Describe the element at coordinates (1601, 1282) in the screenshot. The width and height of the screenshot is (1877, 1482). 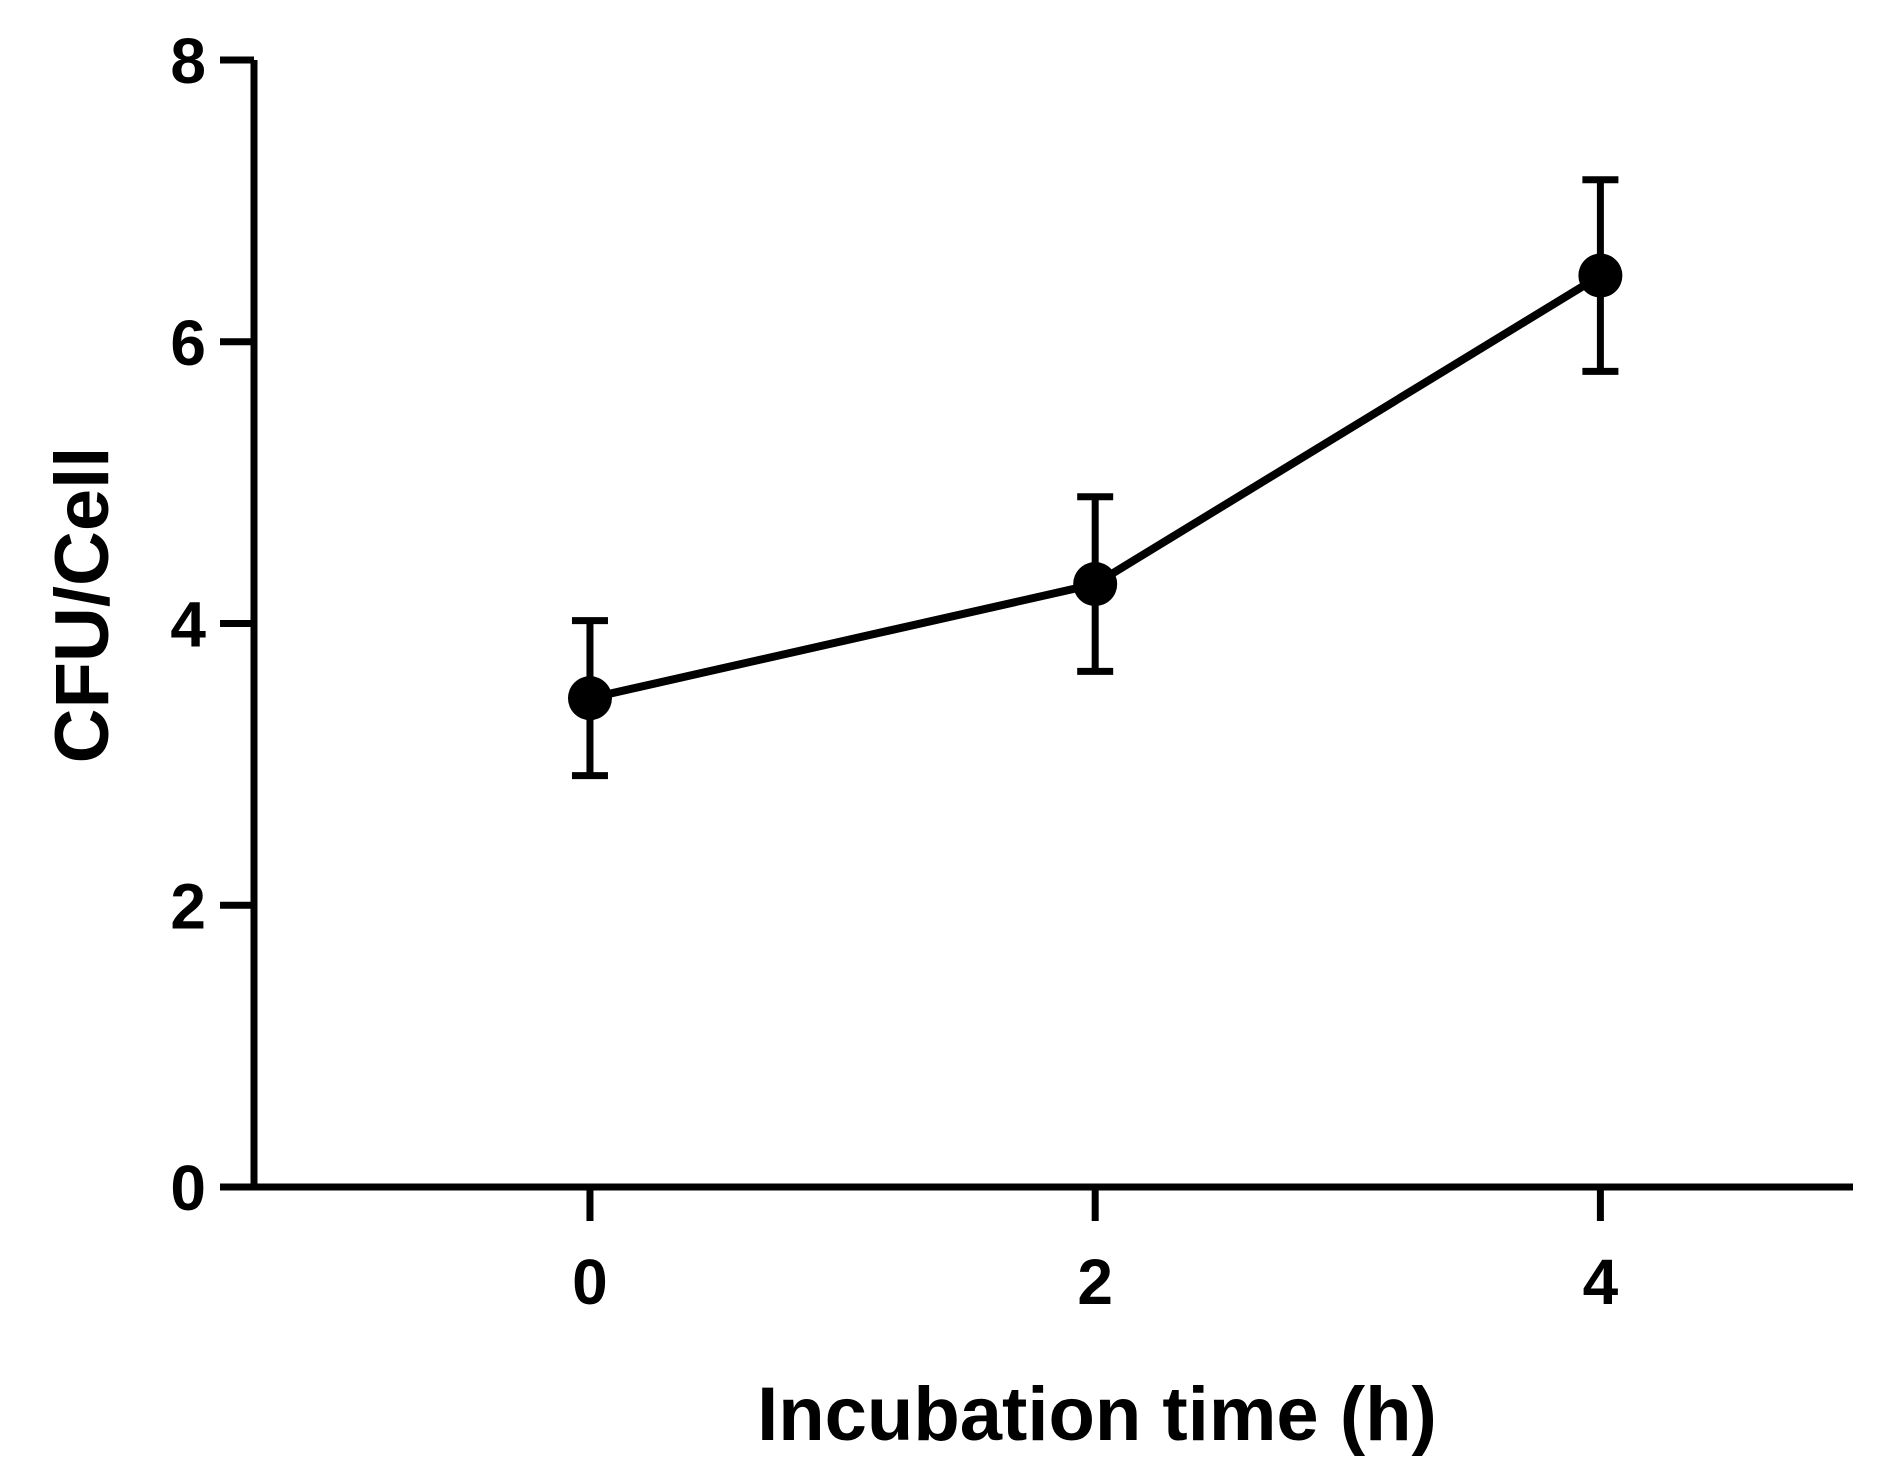
I see `x-tick-label: 4` at that location.